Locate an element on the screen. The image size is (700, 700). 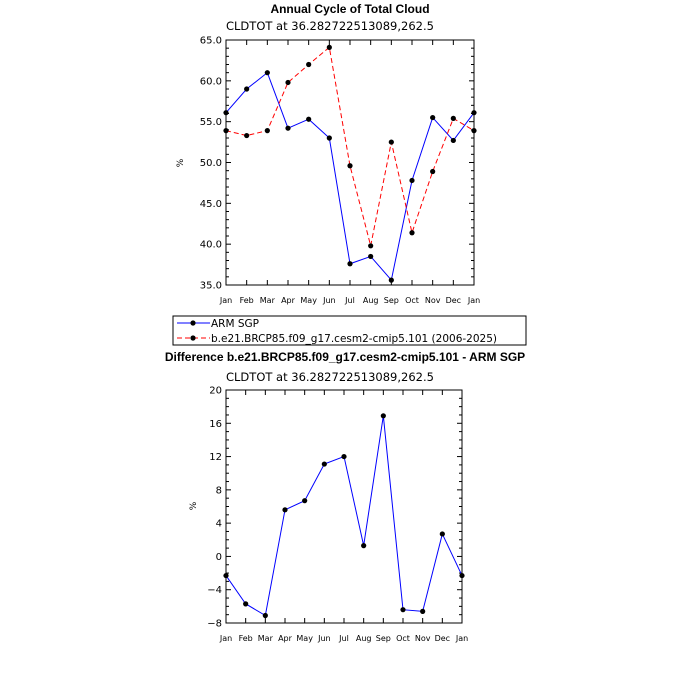
chart1-subtitle: CLDTOT at 36.282722513089,262.5 is located at coordinates (330, 26).